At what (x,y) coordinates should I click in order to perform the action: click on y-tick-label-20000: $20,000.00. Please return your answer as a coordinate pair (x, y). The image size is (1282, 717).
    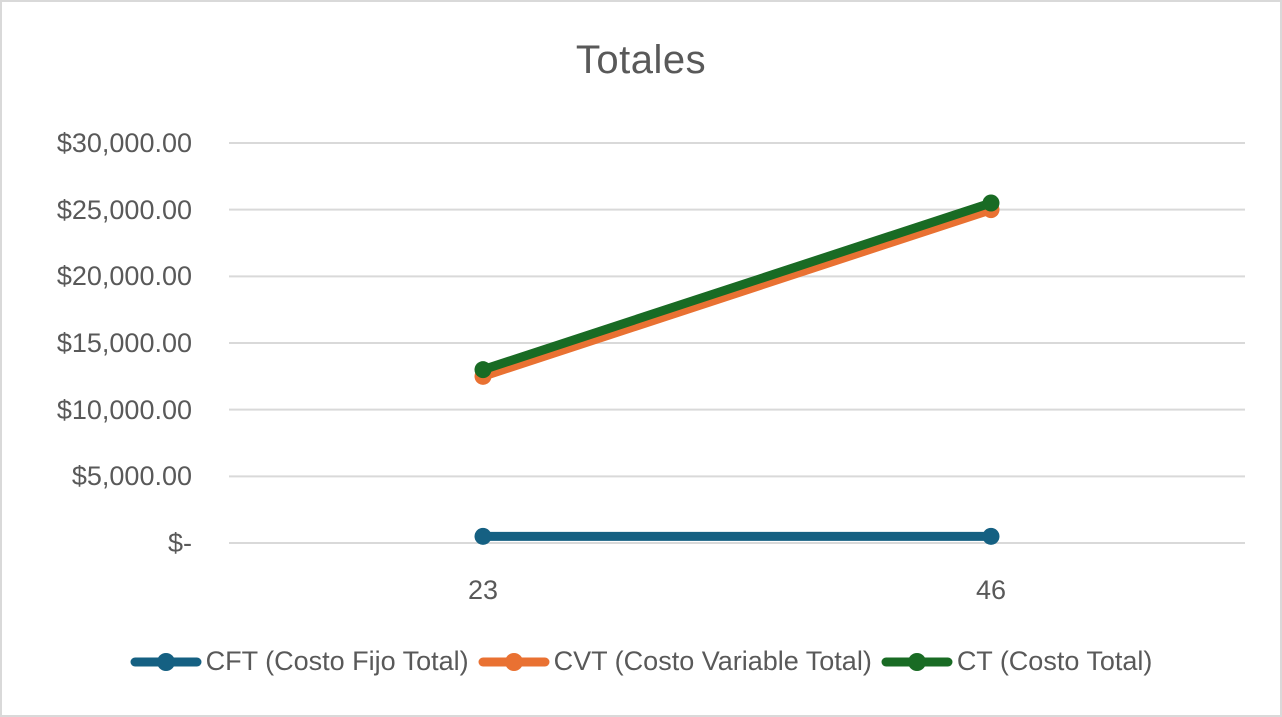
    Looking at the image, I should click on (124, 276).